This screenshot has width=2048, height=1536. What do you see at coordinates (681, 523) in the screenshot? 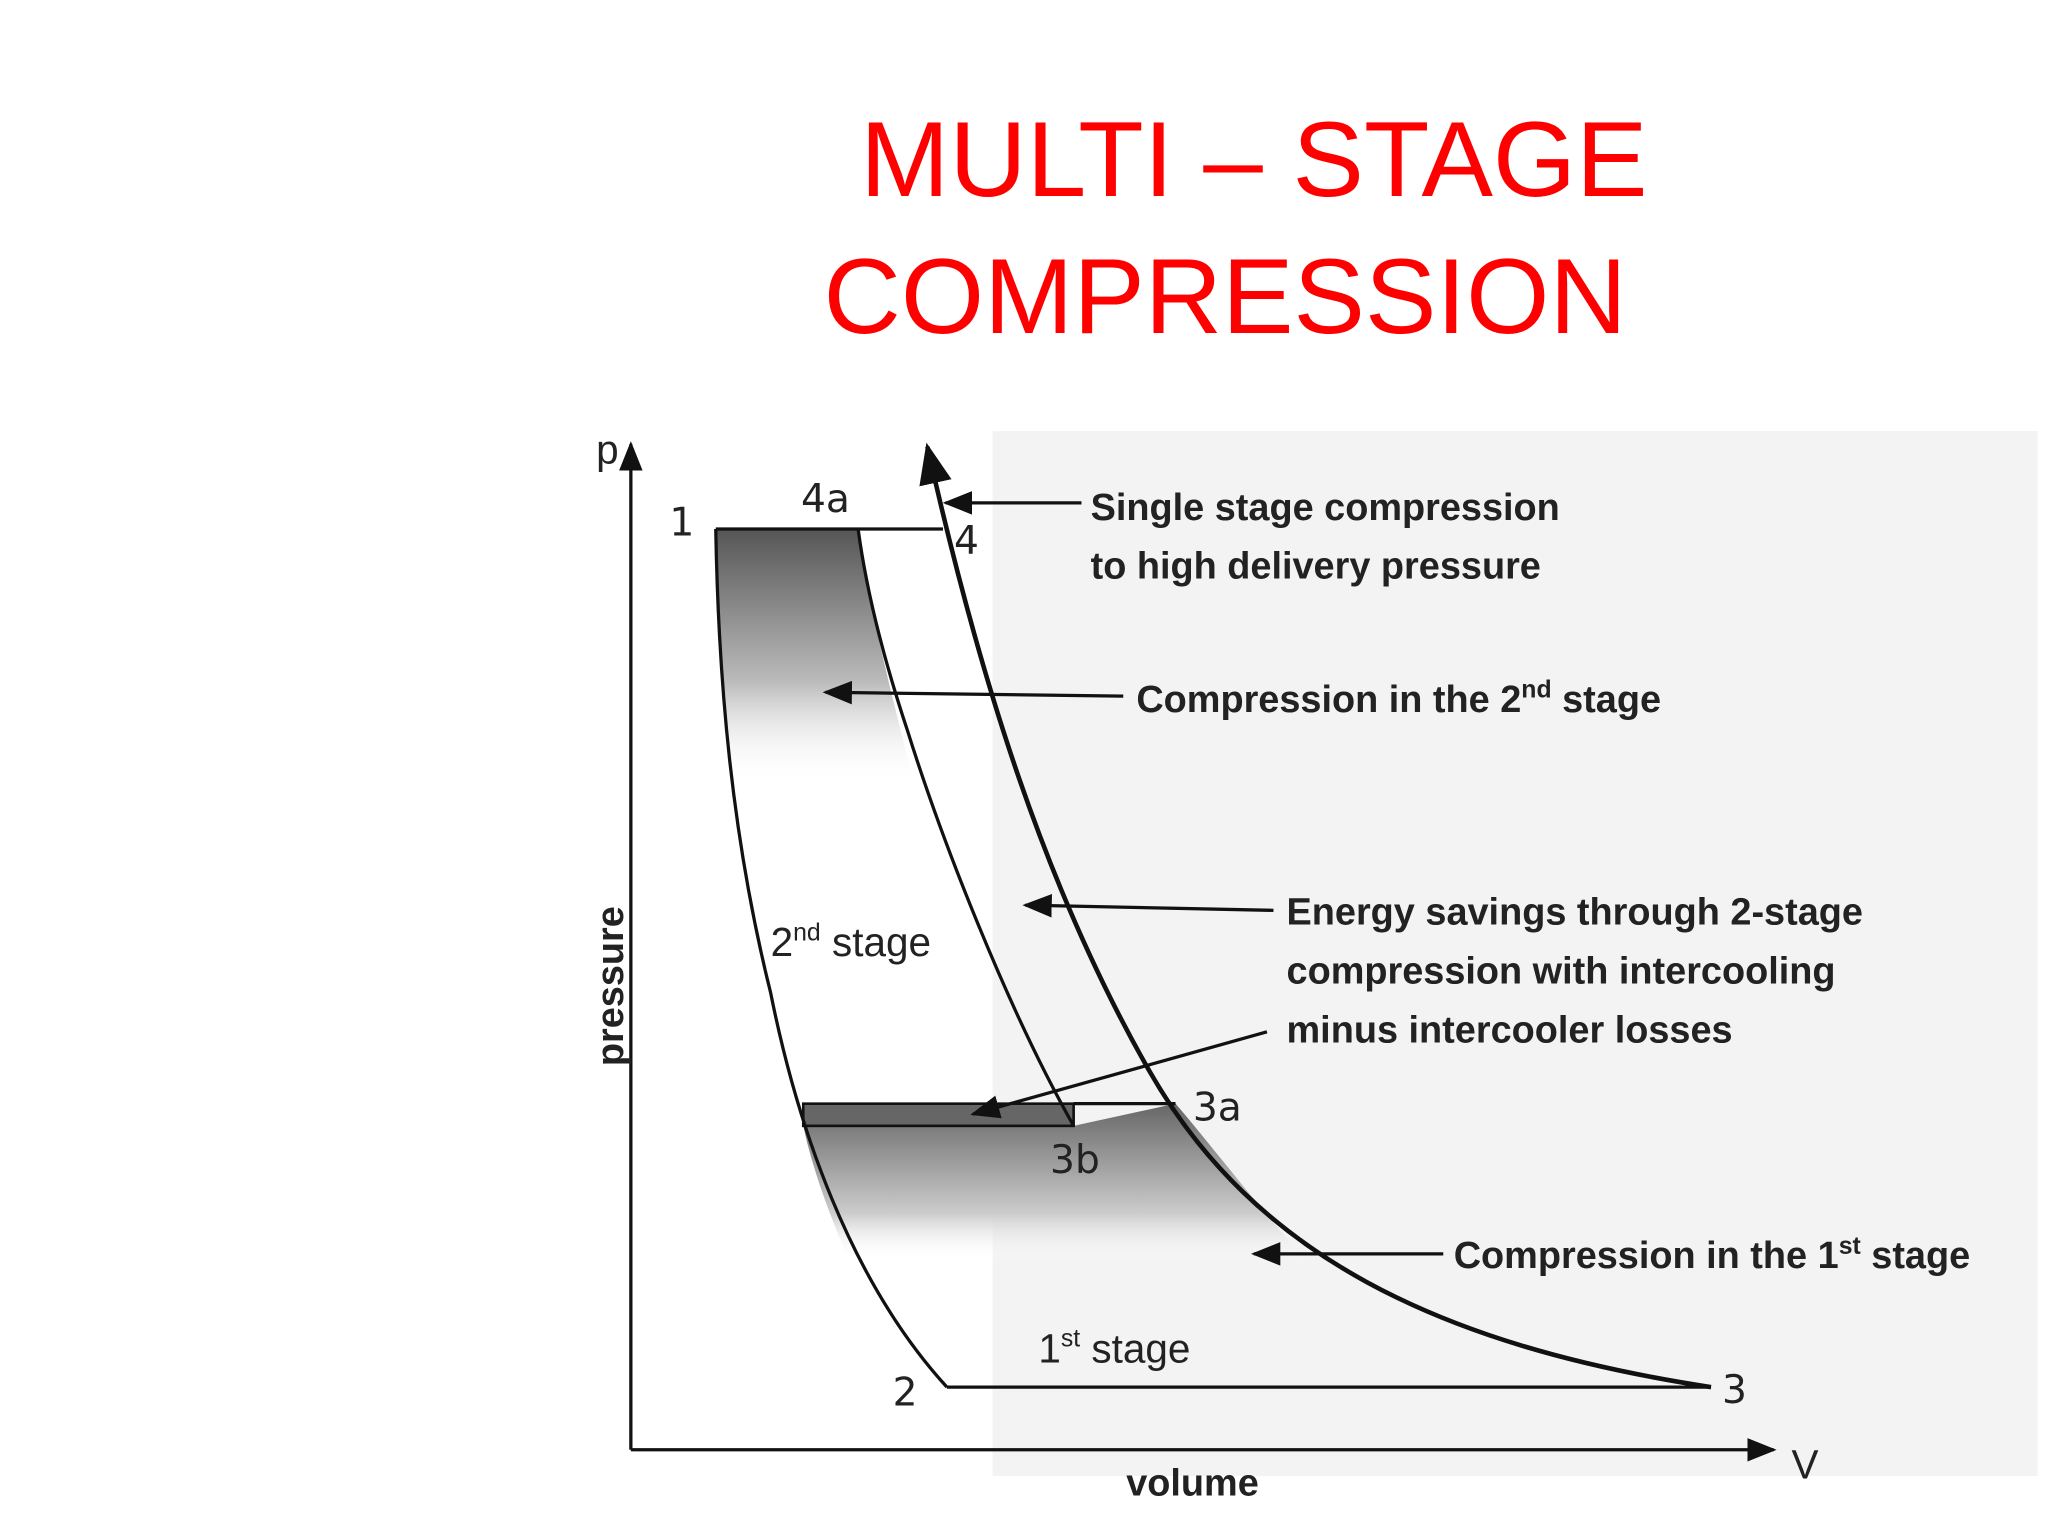
I see `point-label: 1` at bounding box center [681, 523].